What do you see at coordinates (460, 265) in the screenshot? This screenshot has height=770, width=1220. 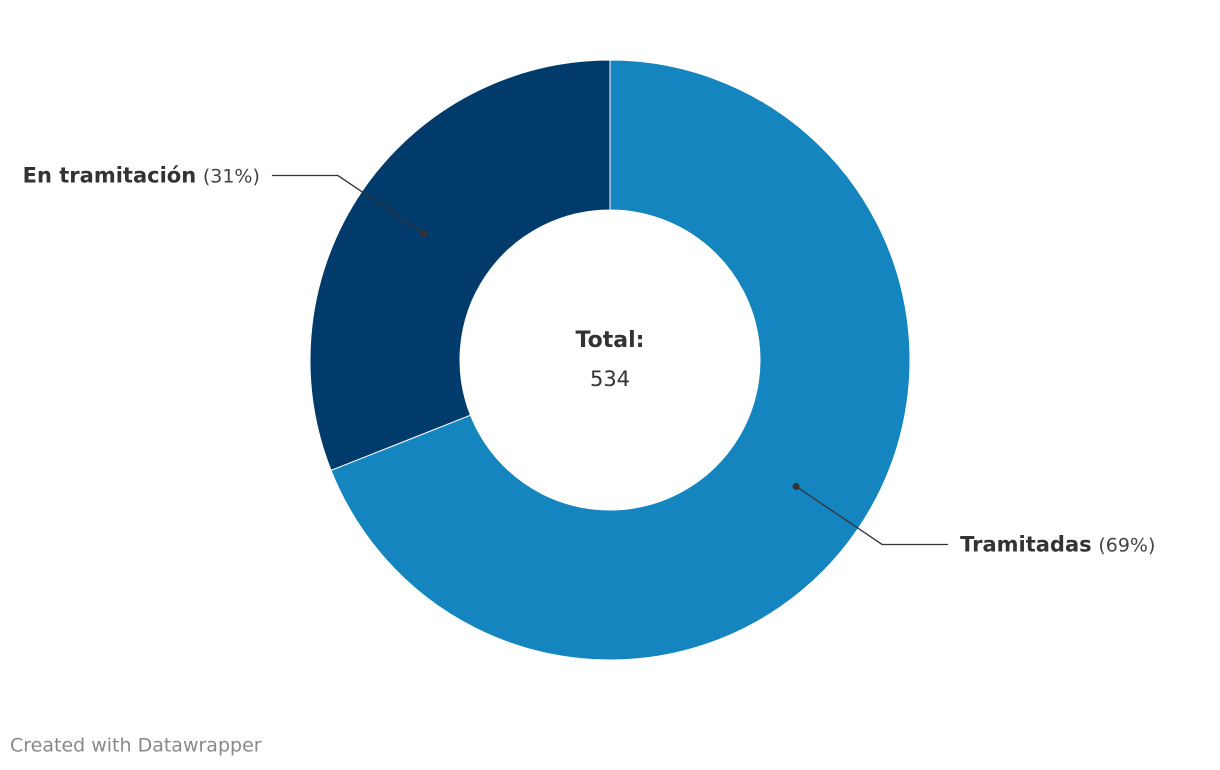 I see `slice` at bounding box center [460, 265].